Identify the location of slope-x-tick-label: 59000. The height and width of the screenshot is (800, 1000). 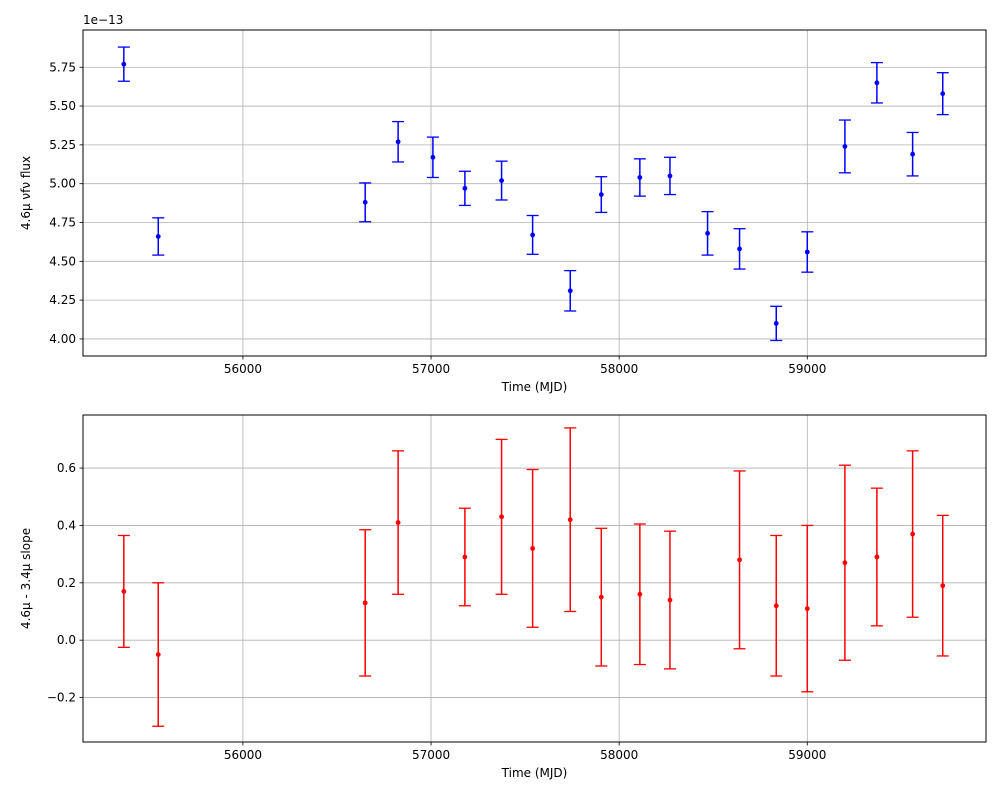
(807, 755).